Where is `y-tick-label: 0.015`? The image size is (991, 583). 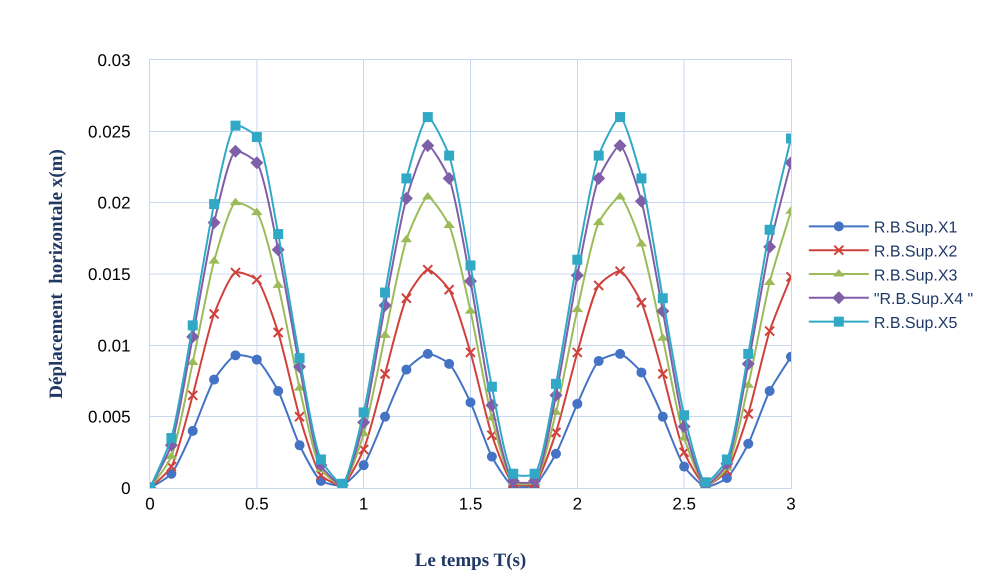 y-tick-label: 0.015 is located at coordinates (109, 274).